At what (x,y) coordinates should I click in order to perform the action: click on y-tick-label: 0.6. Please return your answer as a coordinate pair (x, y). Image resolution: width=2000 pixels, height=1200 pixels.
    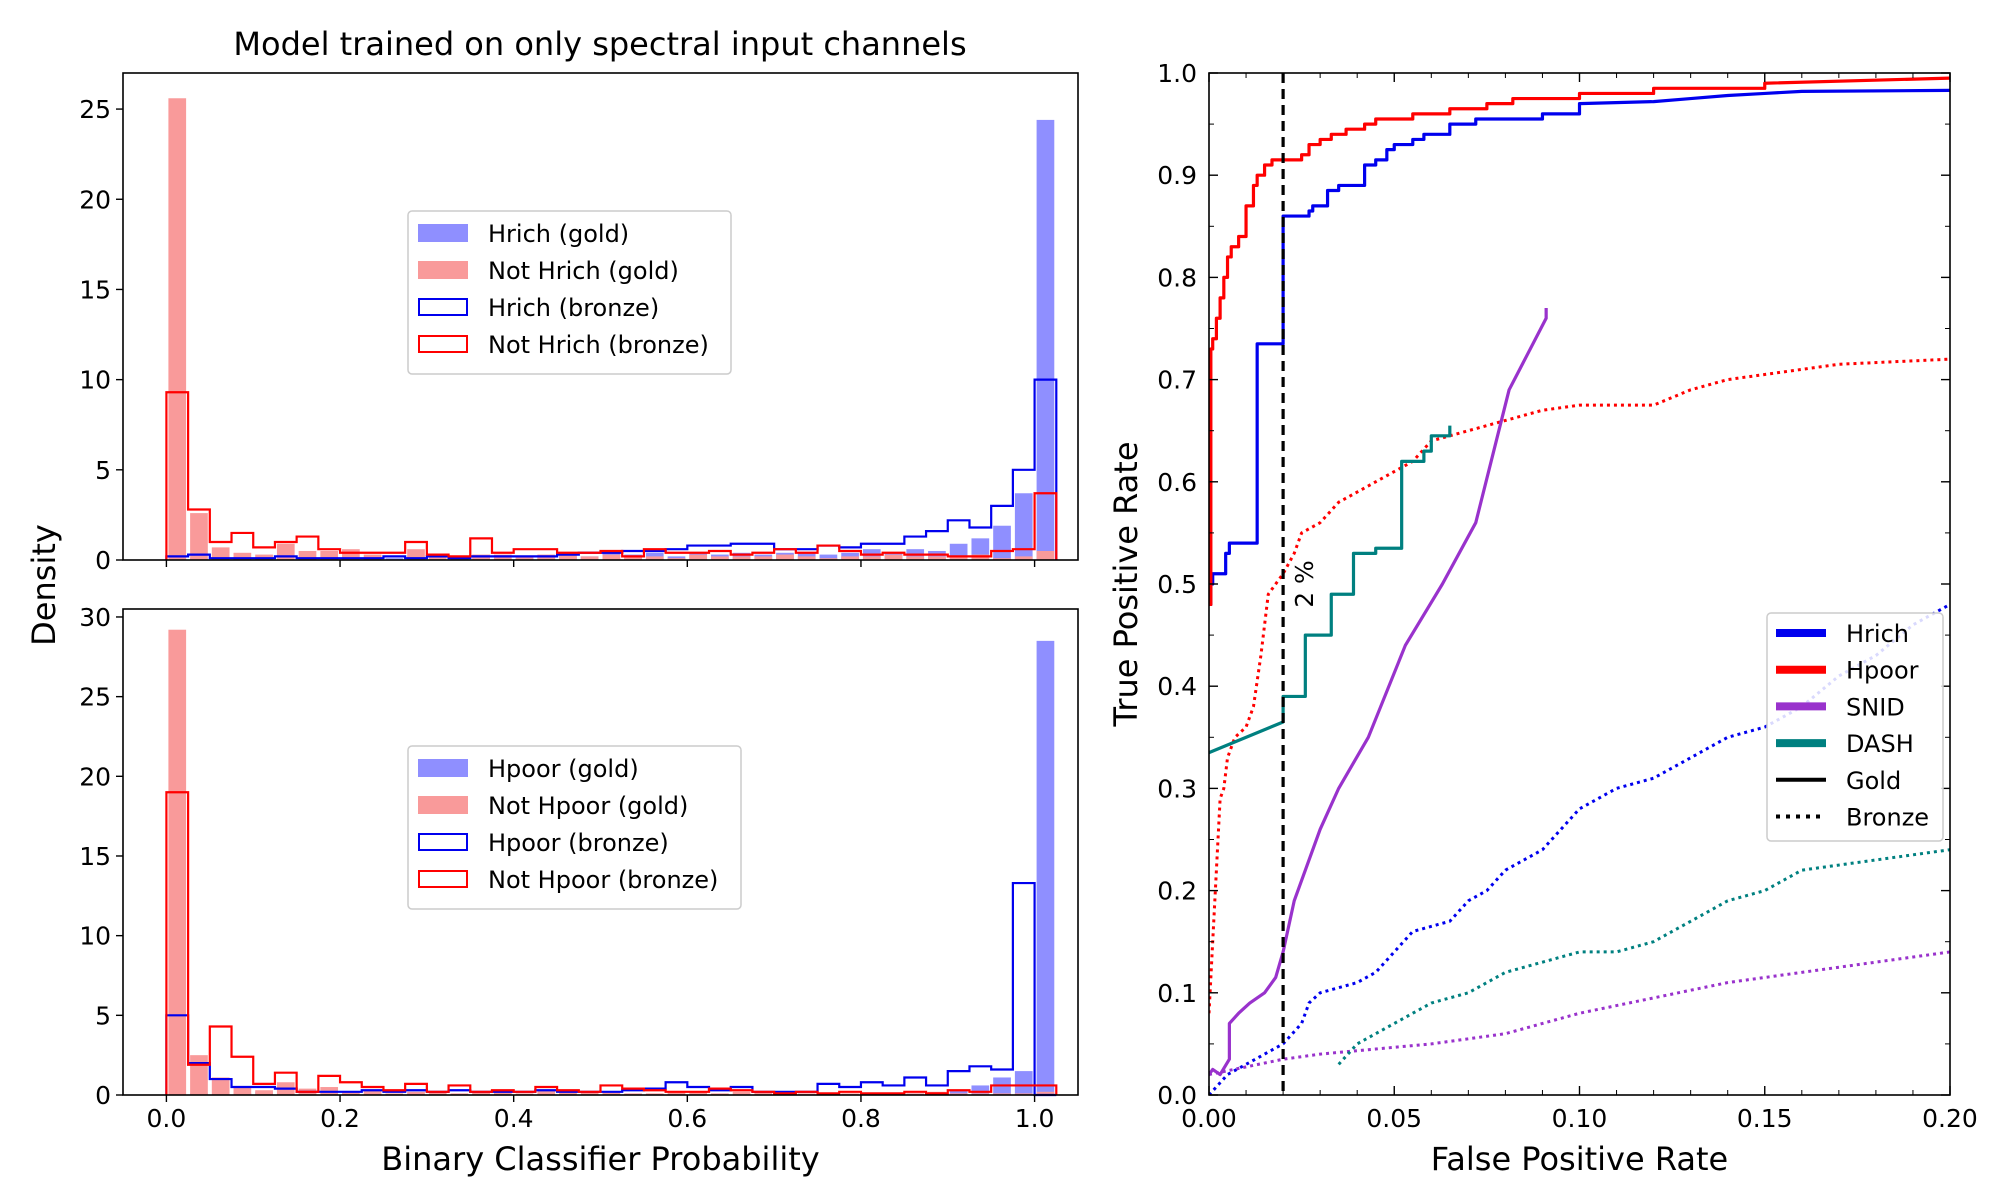
    Looking at the image, I should click on (1177, 482).